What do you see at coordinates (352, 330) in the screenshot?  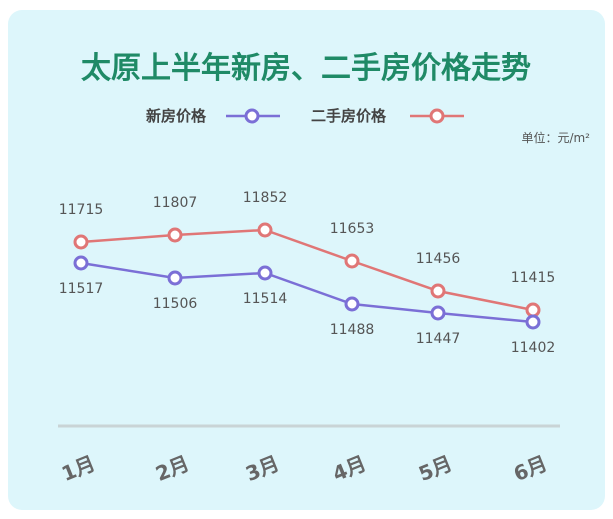 I see `data-label-new-house-4: 11488` at bounding box center [352, 330].